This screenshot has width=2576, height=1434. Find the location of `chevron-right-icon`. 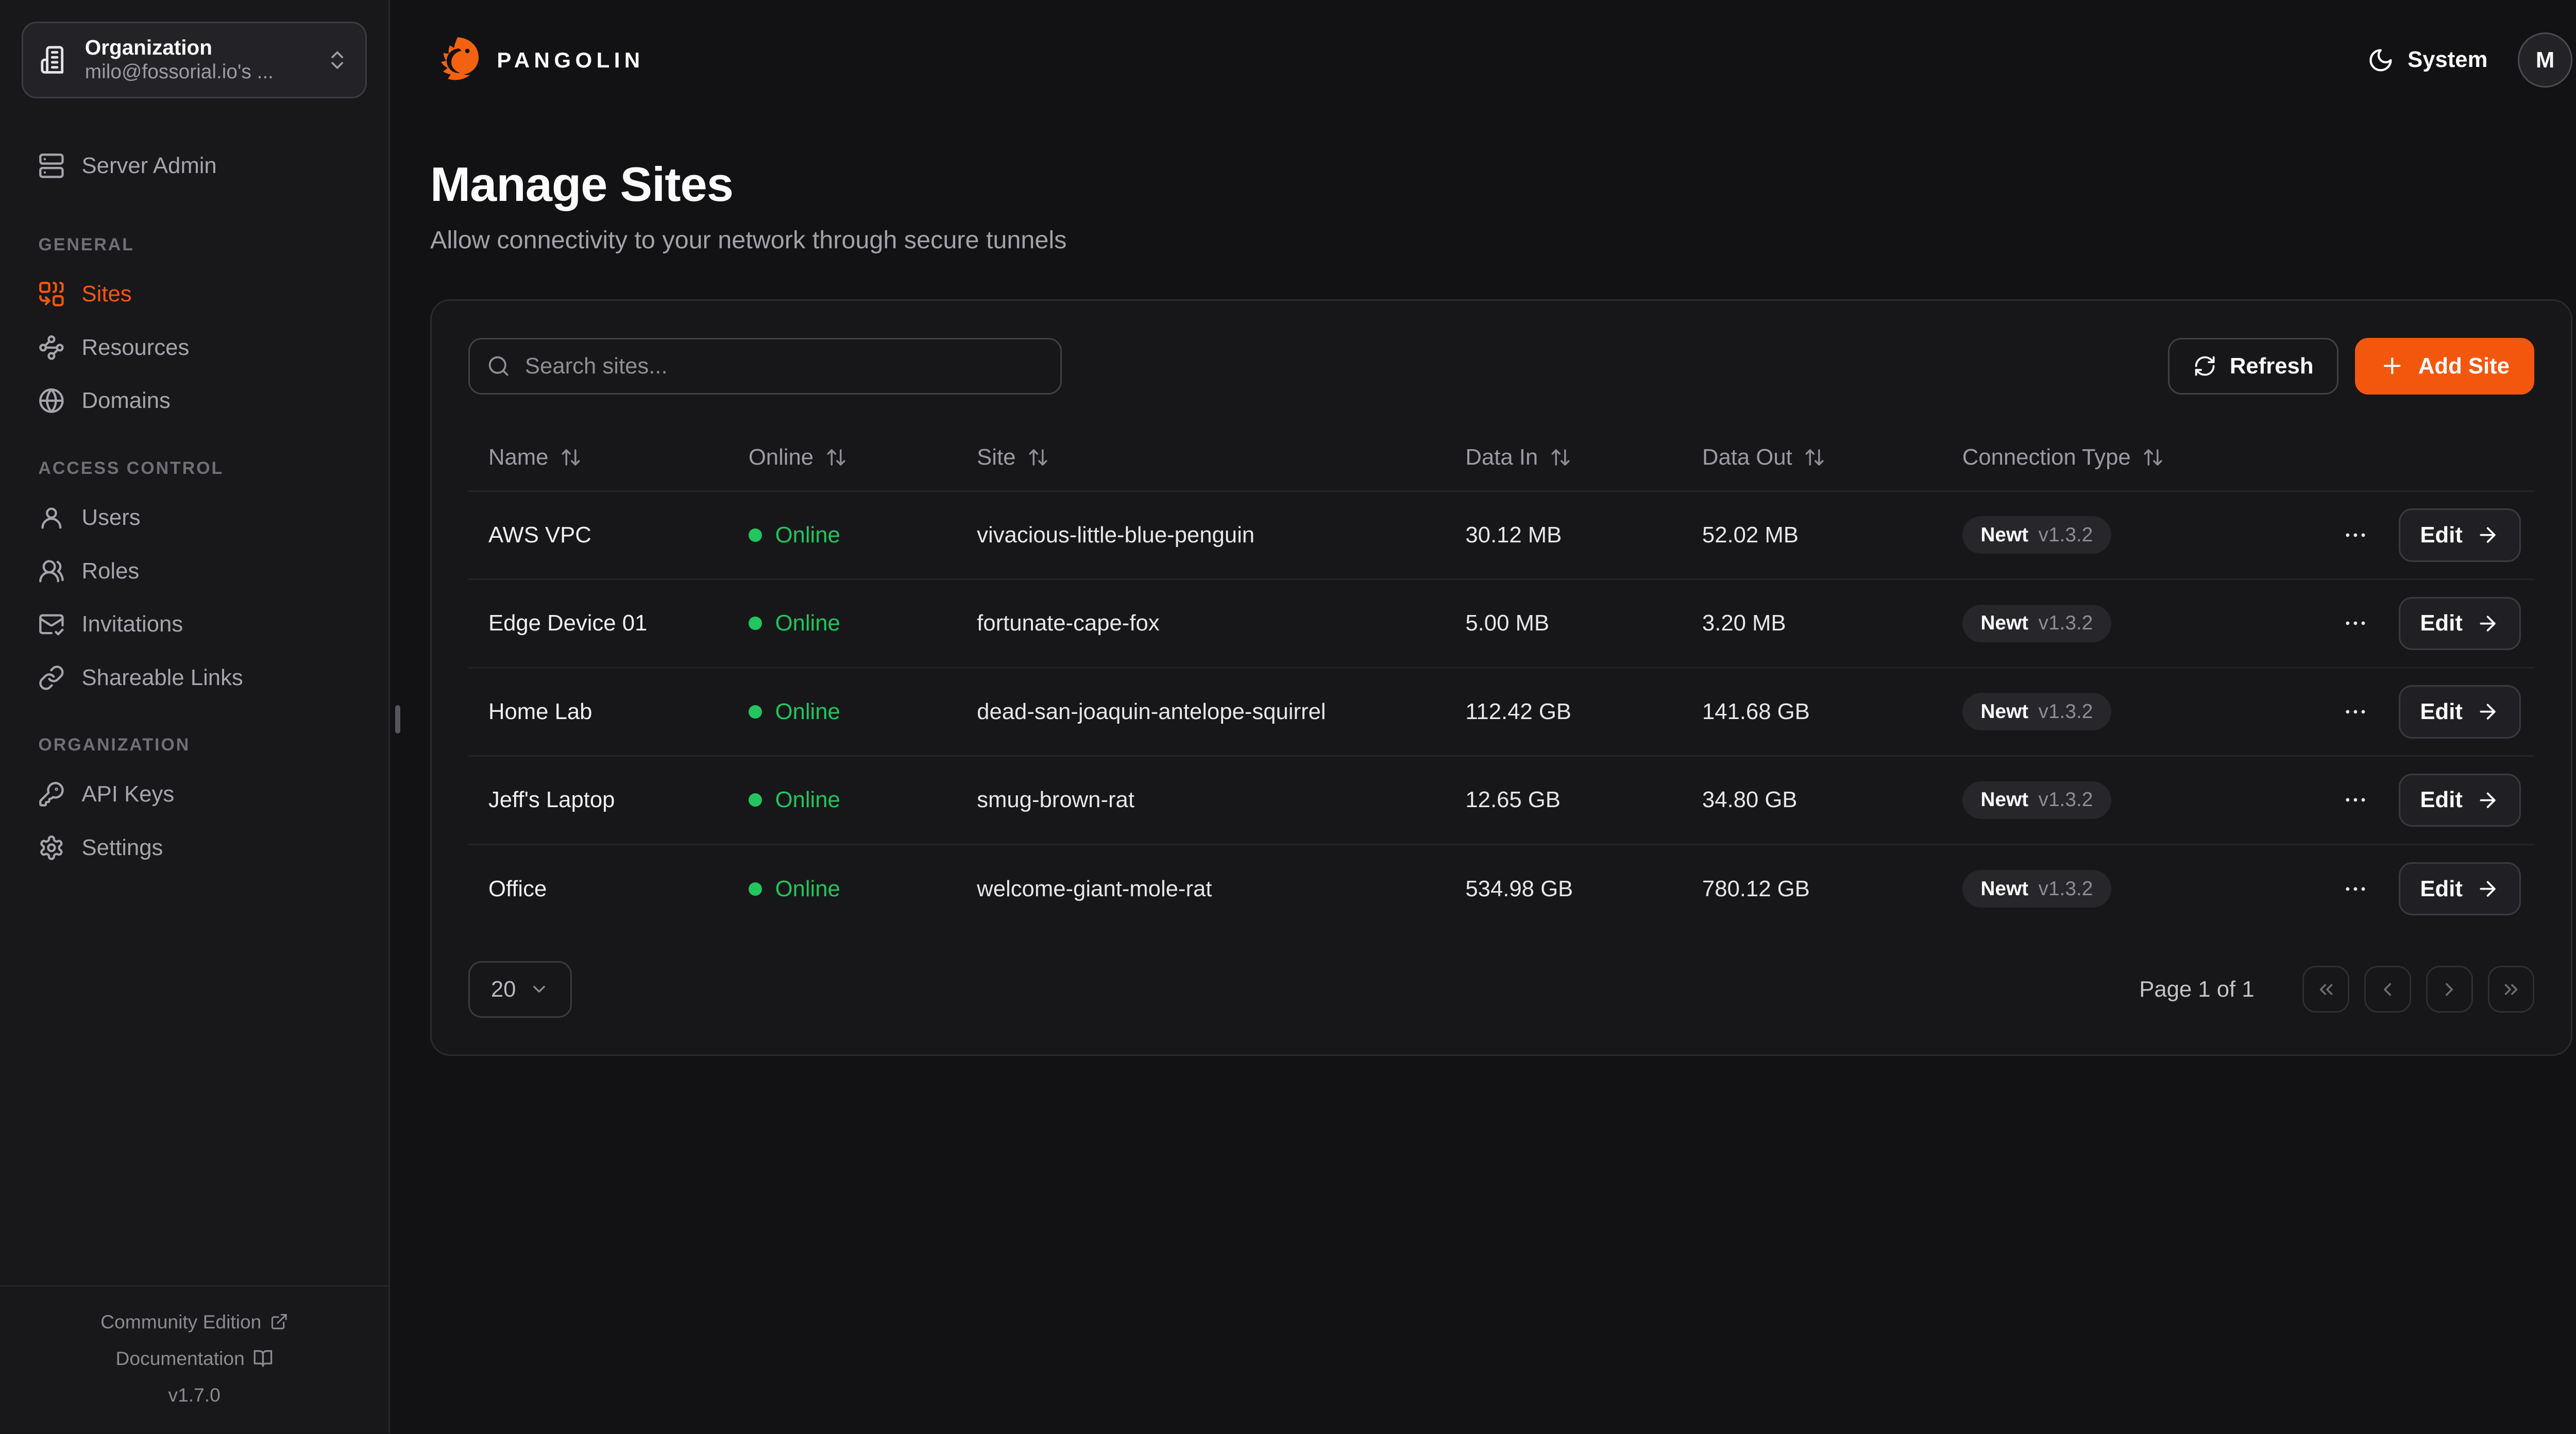

chevron-right-icon is located at coordinates (2449, 989).